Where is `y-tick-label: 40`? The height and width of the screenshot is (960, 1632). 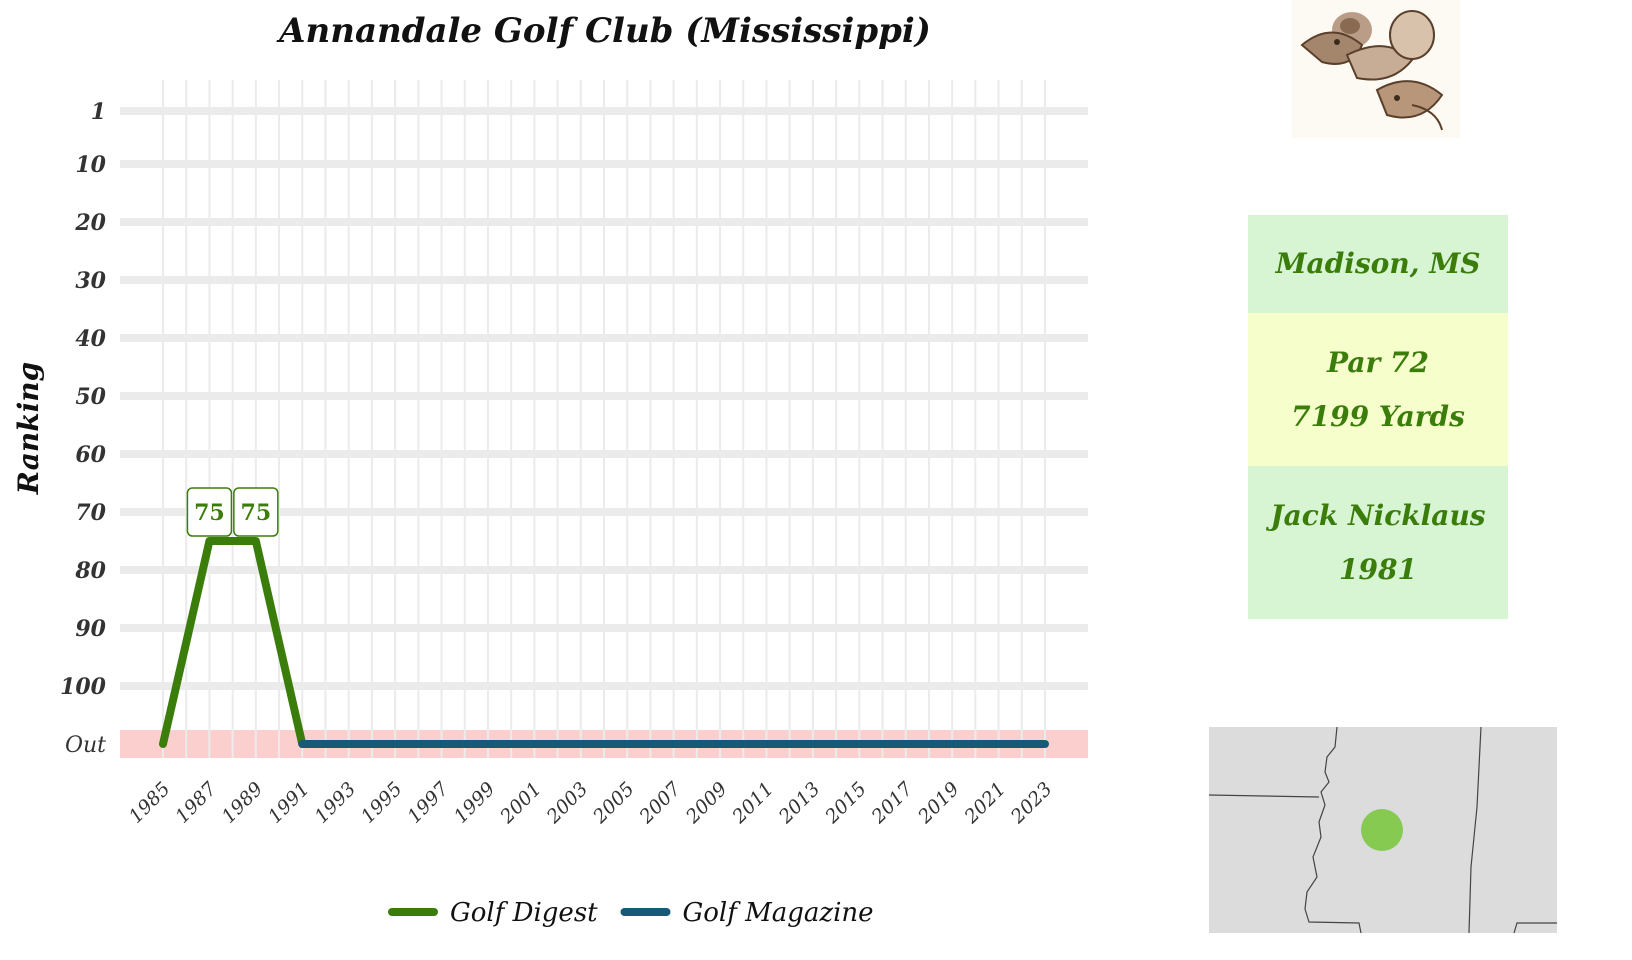 y-tick-label: 40 is located at coordinates (90, 339).